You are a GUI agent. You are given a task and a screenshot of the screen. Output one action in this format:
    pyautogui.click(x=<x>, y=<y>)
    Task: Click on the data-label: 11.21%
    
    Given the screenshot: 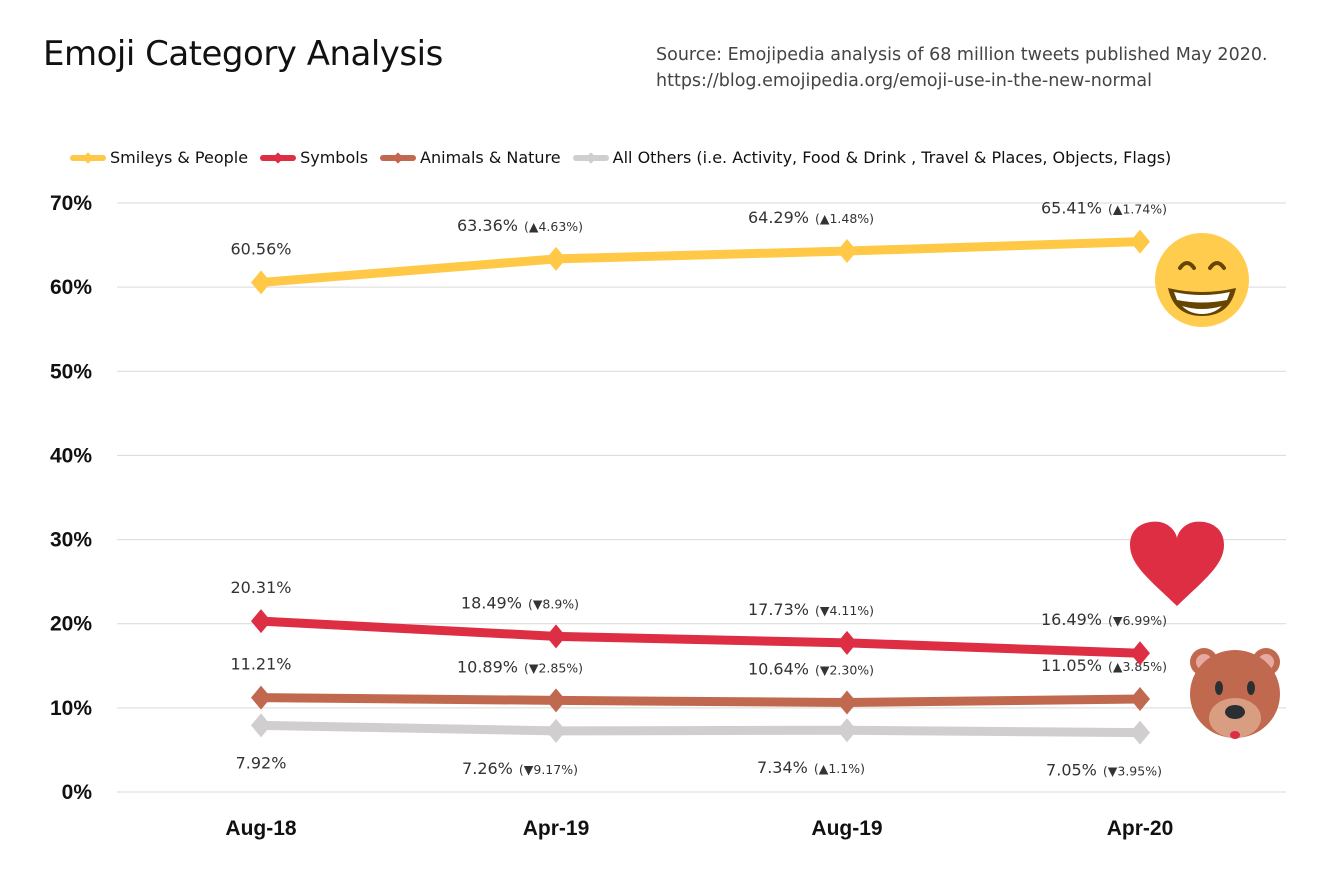 What is the action you would take?
    pyautogui.click(x=260, y=664)
    